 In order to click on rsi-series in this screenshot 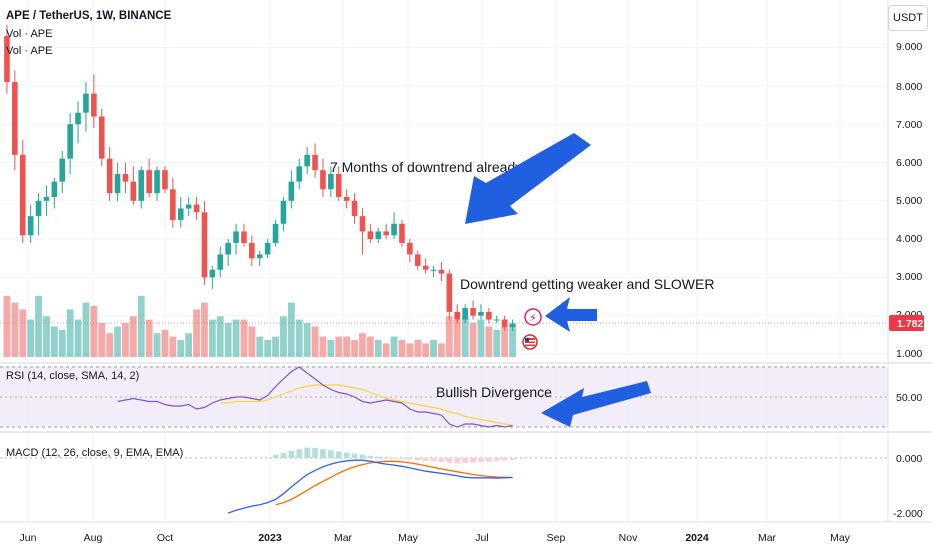, I will do `click(315, 397)`.